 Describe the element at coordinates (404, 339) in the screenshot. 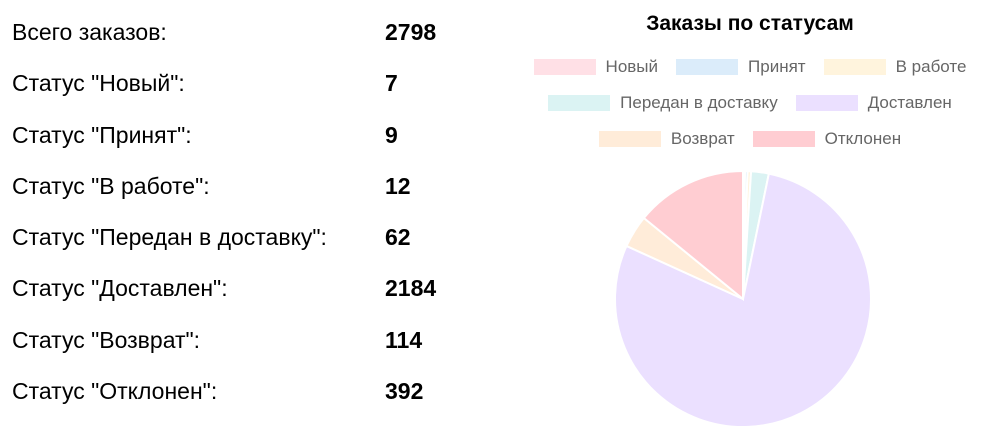

I see `stat-value: 114` at that location.